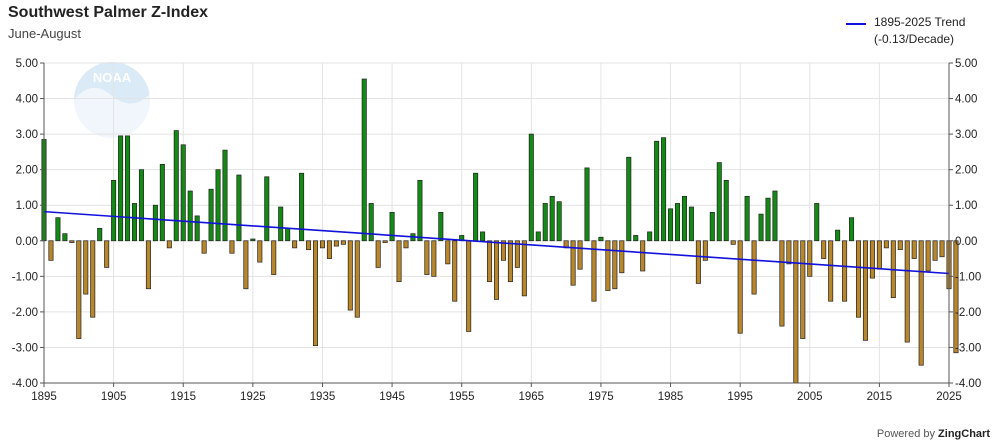  What do you see at coordinates (44, 397) in the screenshot?
I see `x-tick-label: 1895` at bounding box center [44, 397].